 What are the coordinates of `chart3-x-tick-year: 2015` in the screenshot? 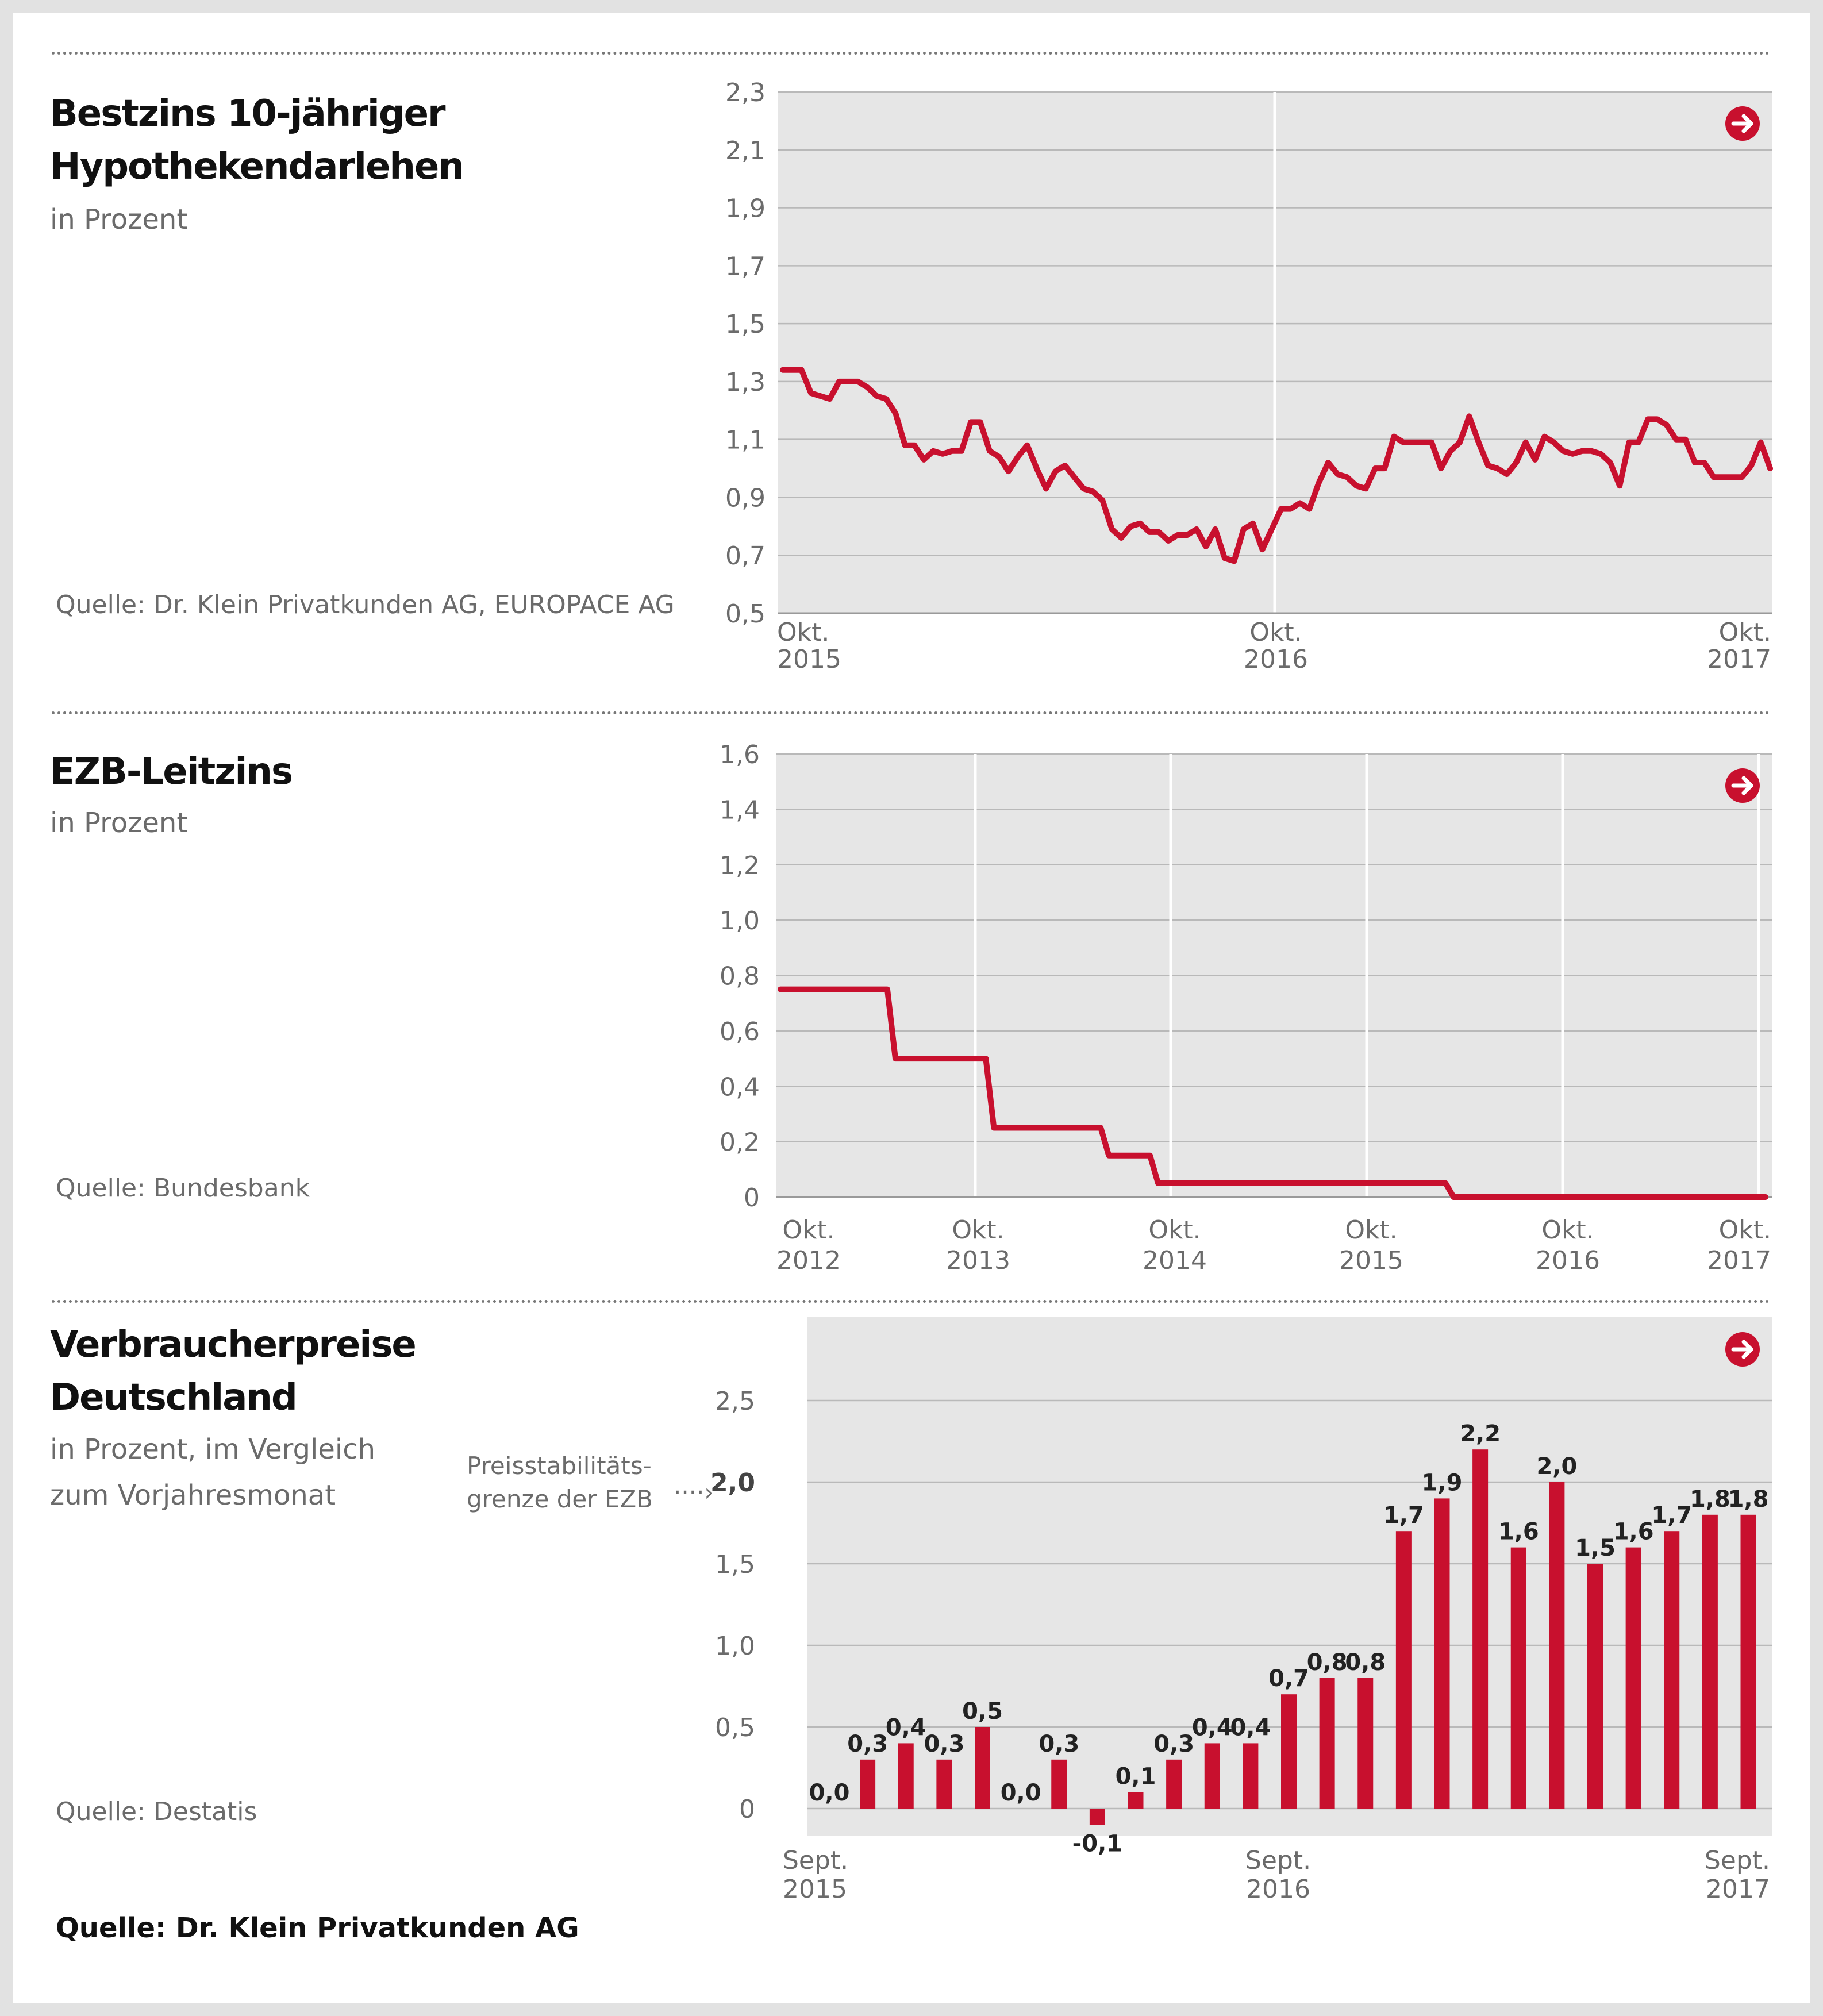 It's located at (815, 1889).